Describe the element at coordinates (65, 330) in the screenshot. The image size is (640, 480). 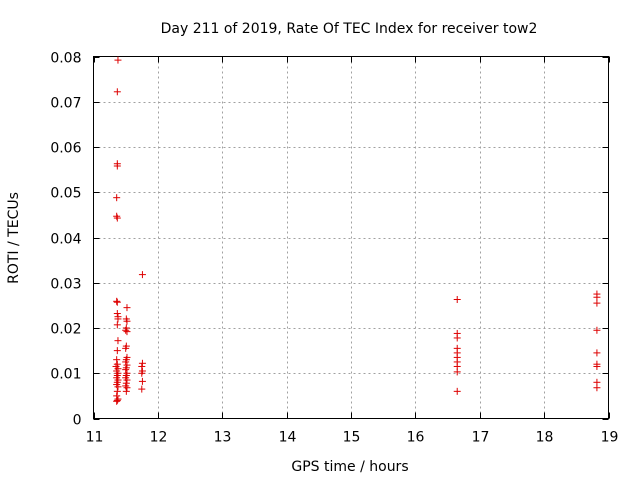
I see `y-tick-label: 0.02` at that location.